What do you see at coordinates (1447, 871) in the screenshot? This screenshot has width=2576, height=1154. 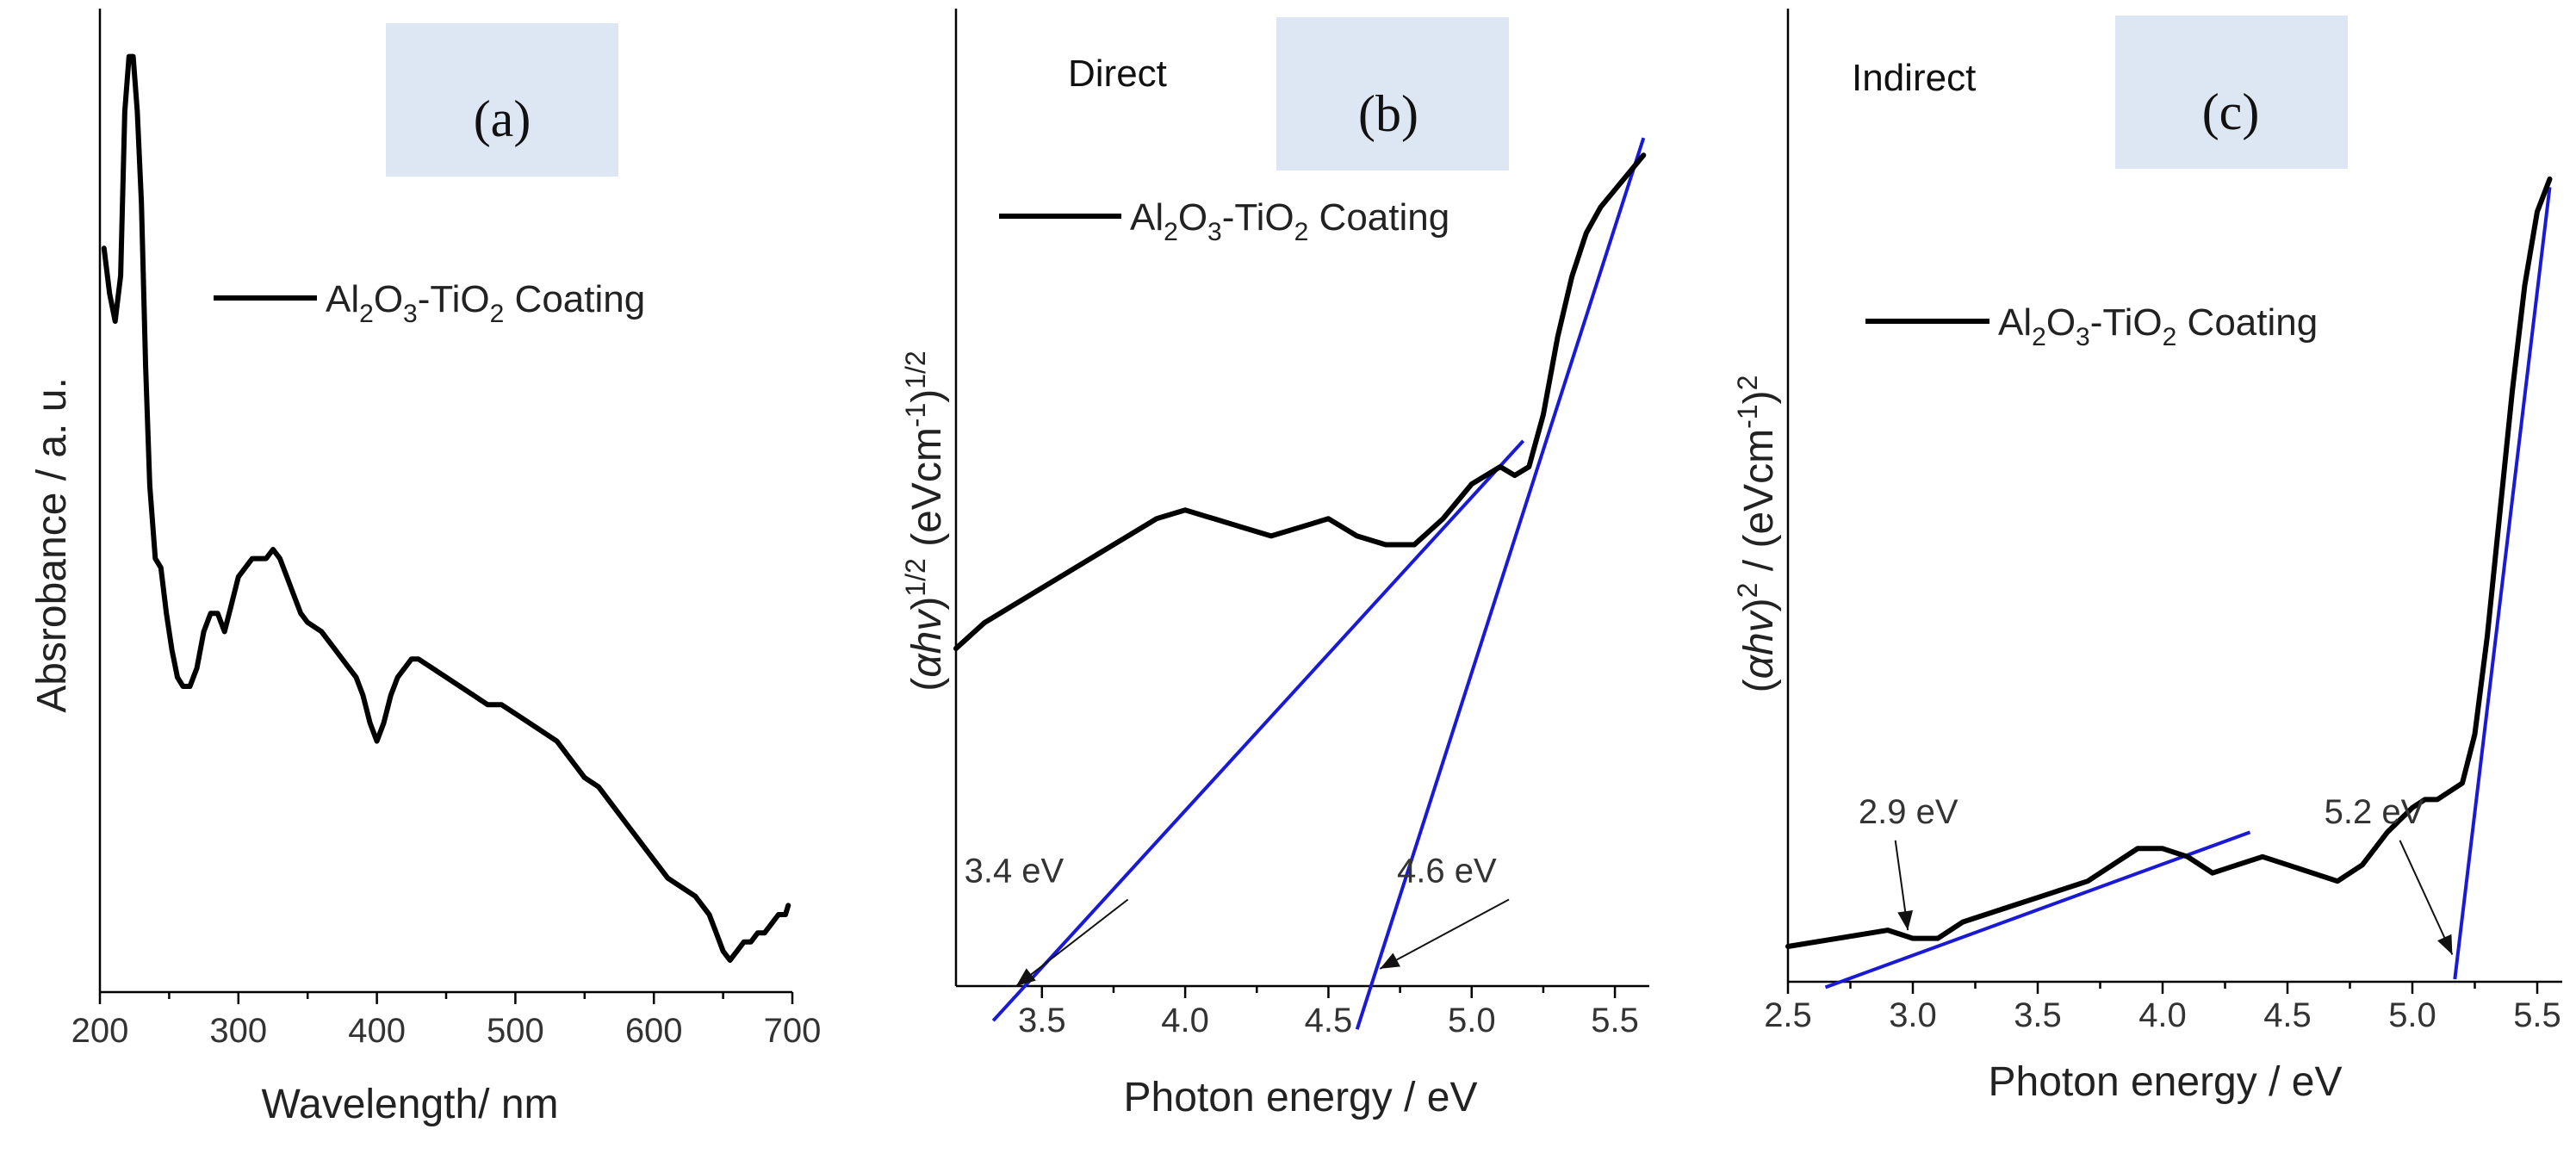 I see `panel-b-annotation-label: 4.6 eV` at bounding box center [1447, 871].